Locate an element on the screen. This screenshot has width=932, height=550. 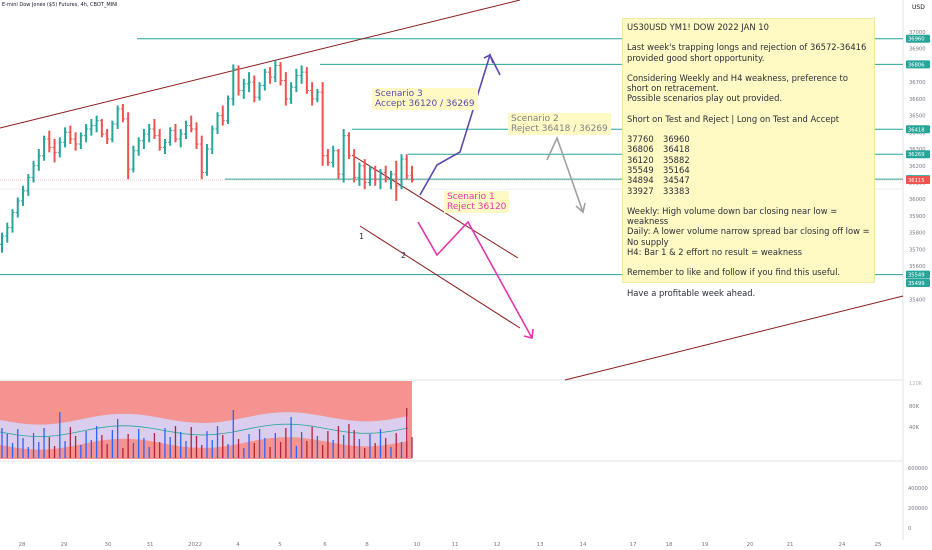
price-badge: 36269 is located at coordinates (918, 154).